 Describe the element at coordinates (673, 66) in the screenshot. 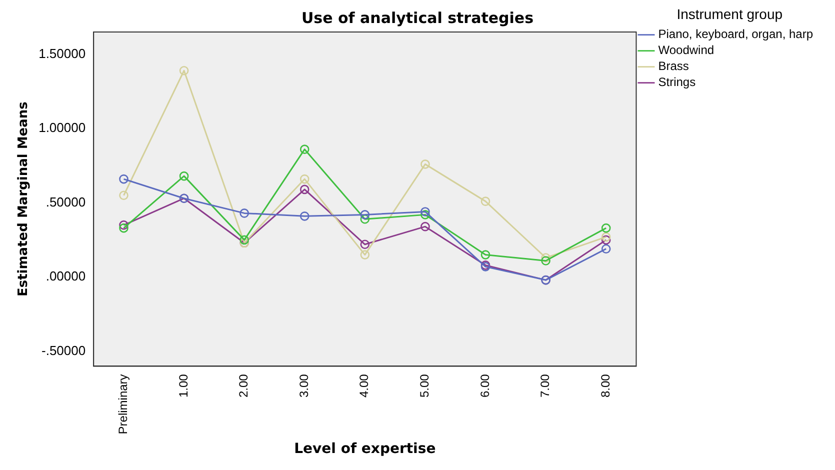

I see `legend-label: Brass` at that location.